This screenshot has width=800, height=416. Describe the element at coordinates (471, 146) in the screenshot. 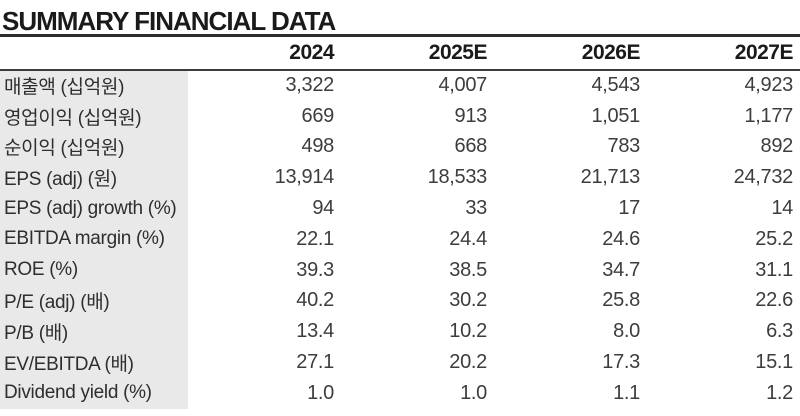

I see `row-value: 668` at that location.